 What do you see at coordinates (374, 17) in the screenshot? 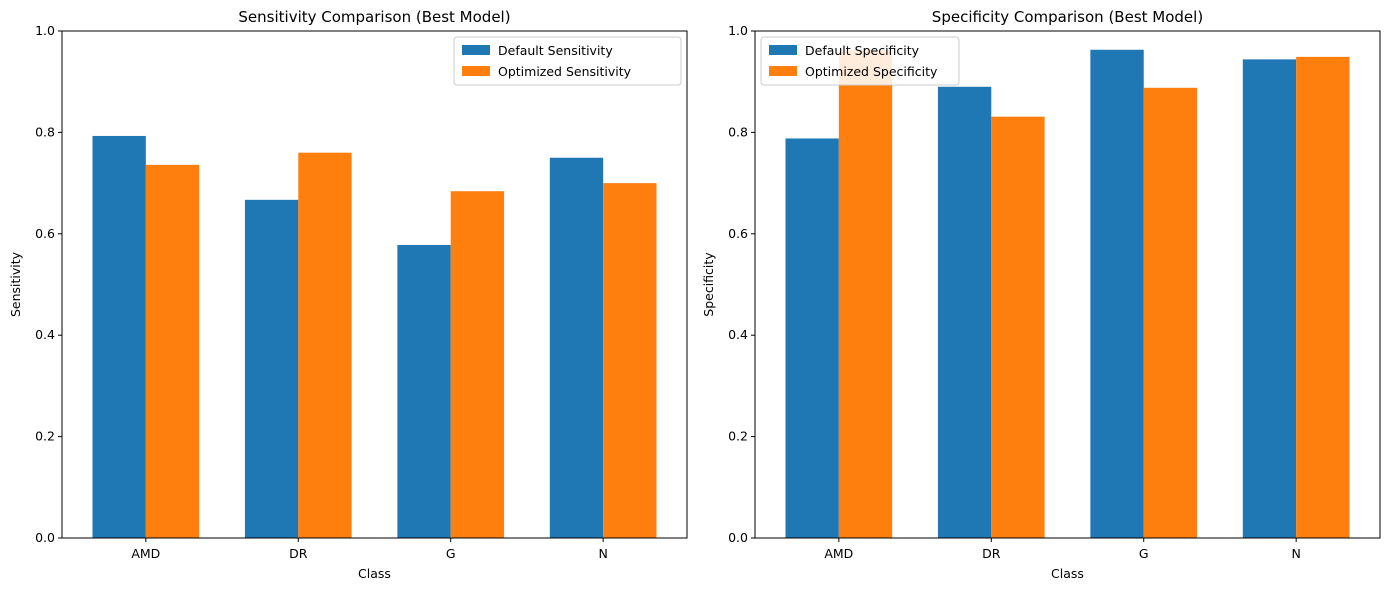
I see `chart-title: Sensitivity Comparison (Best Model)` at bounding box center [374, 17].